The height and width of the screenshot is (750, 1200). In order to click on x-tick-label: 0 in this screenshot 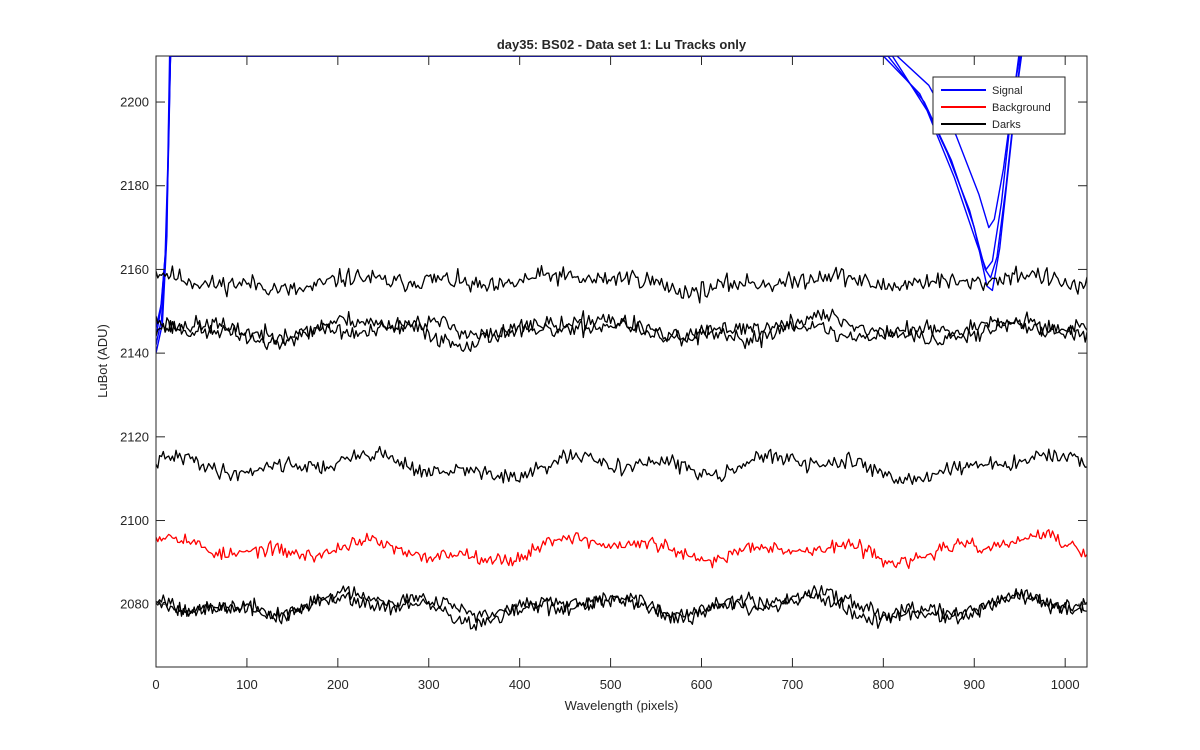, I will do `click(155, 684)`.